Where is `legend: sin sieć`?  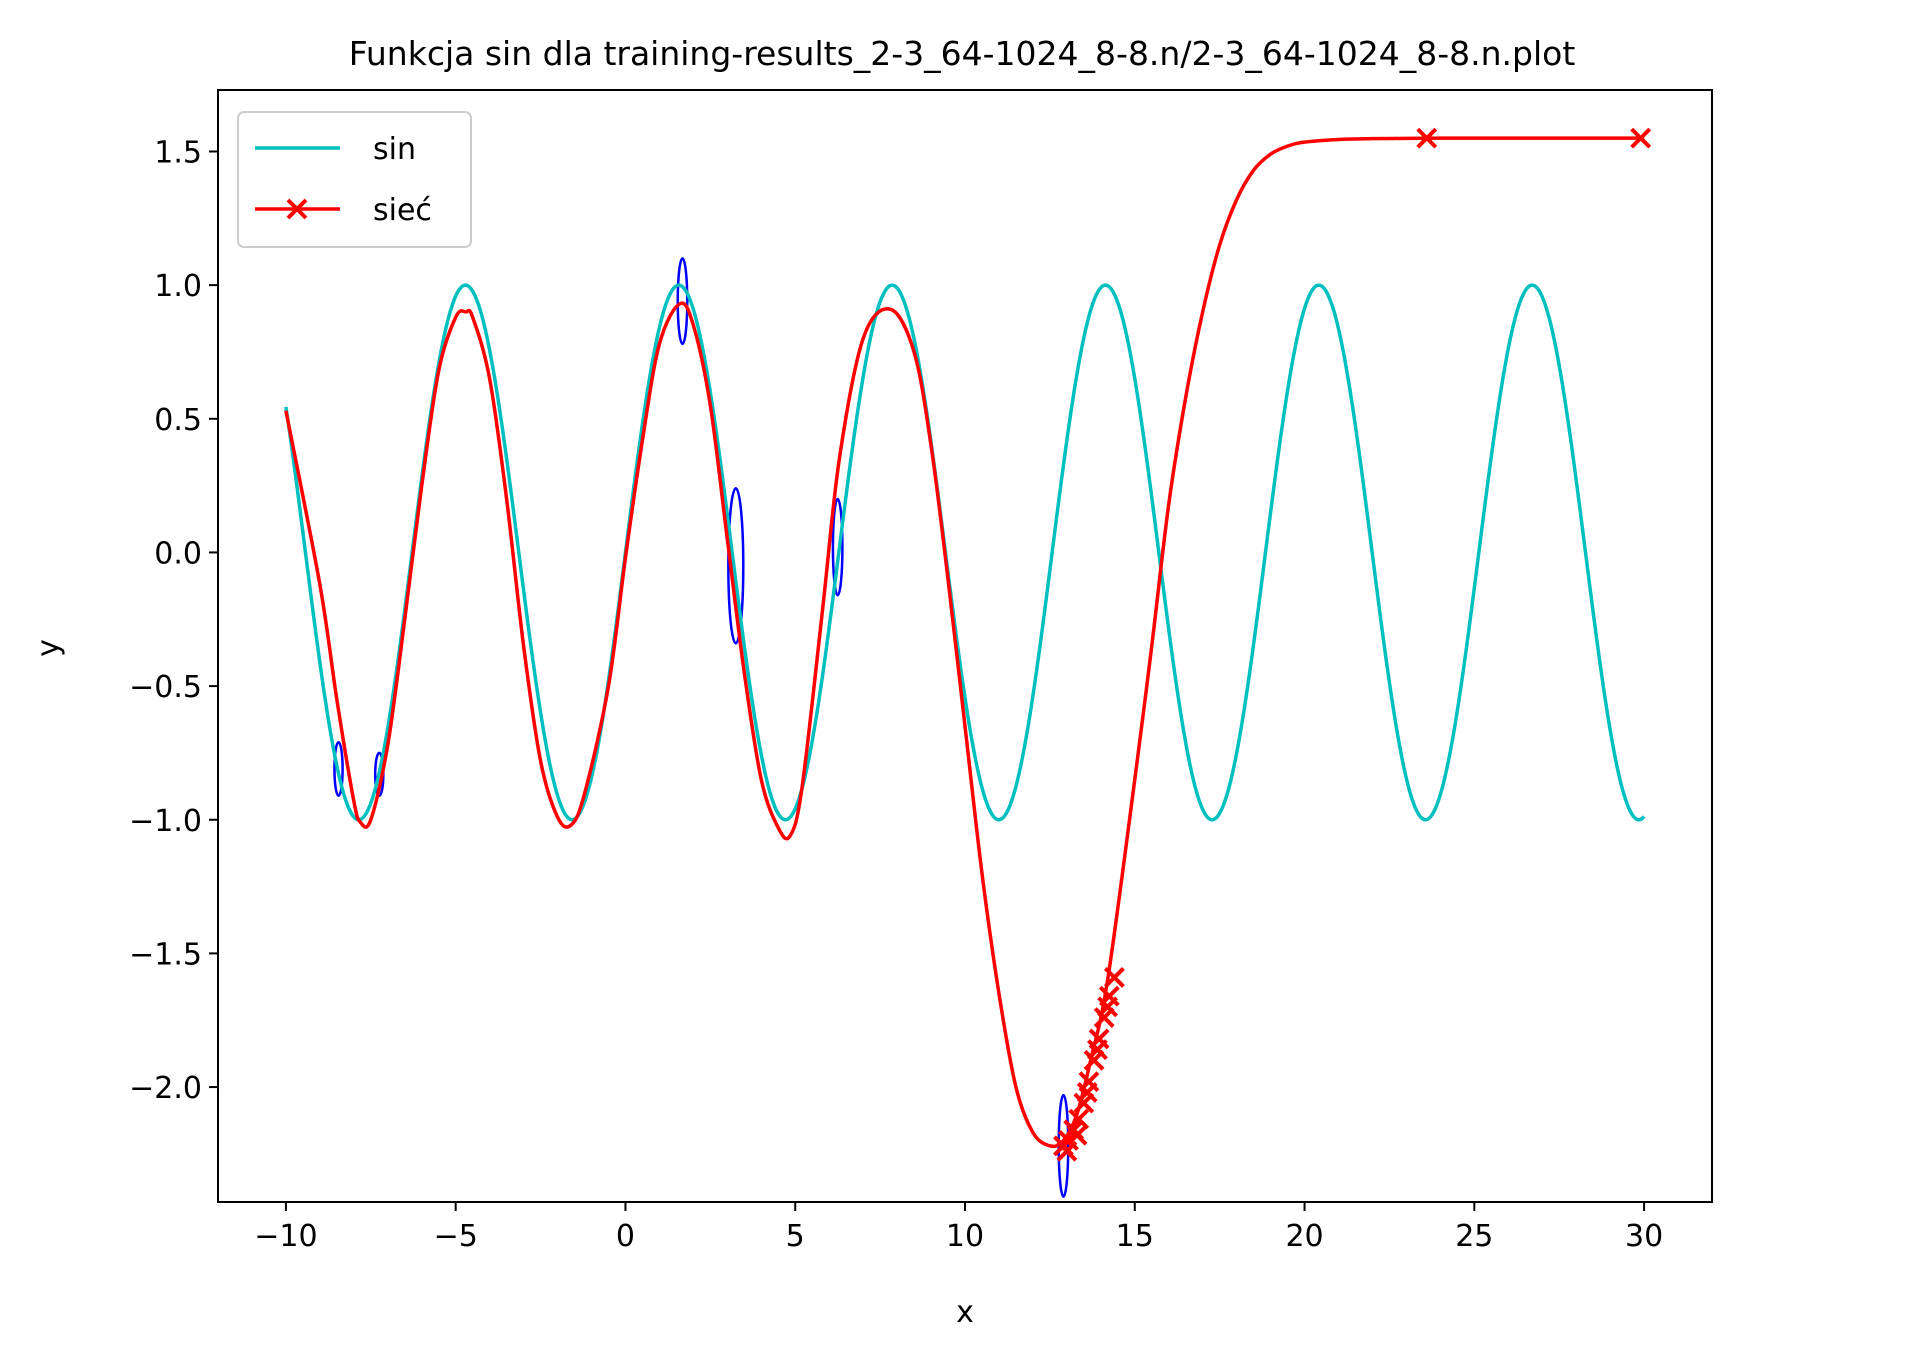 legend: sin sieć is located at coordinates (354, 179).